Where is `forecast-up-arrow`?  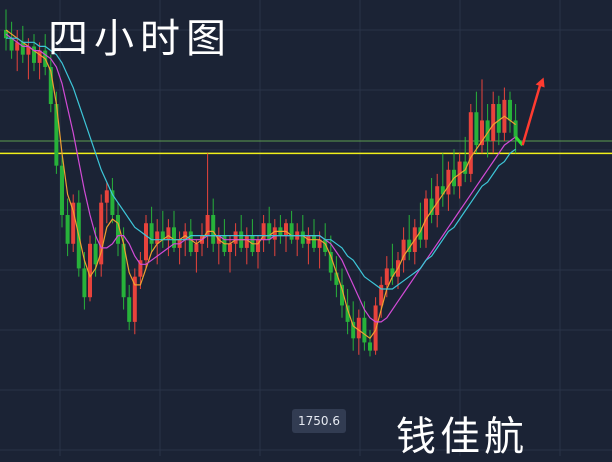
forecast-up-arrow is located at coordinates (531, 114).